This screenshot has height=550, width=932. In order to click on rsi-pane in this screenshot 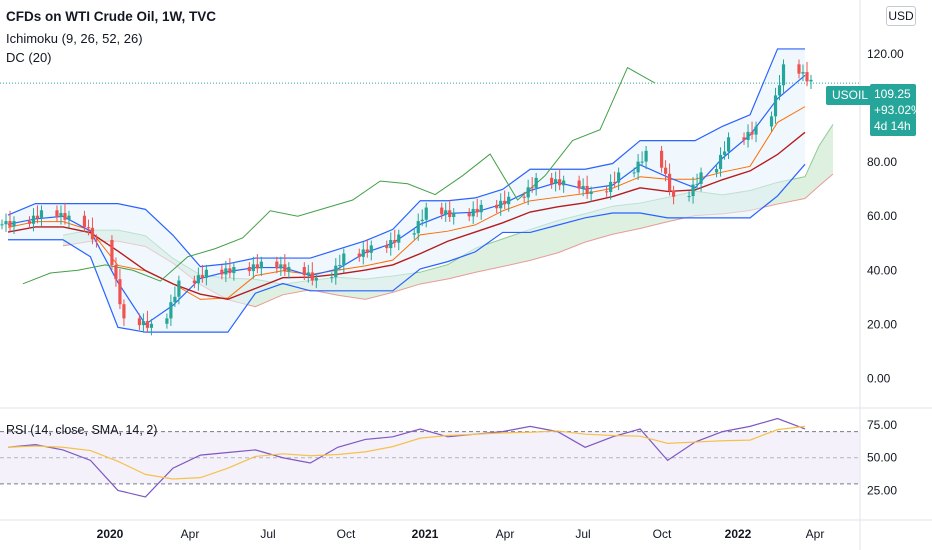, I will do `click(430, 457)`.